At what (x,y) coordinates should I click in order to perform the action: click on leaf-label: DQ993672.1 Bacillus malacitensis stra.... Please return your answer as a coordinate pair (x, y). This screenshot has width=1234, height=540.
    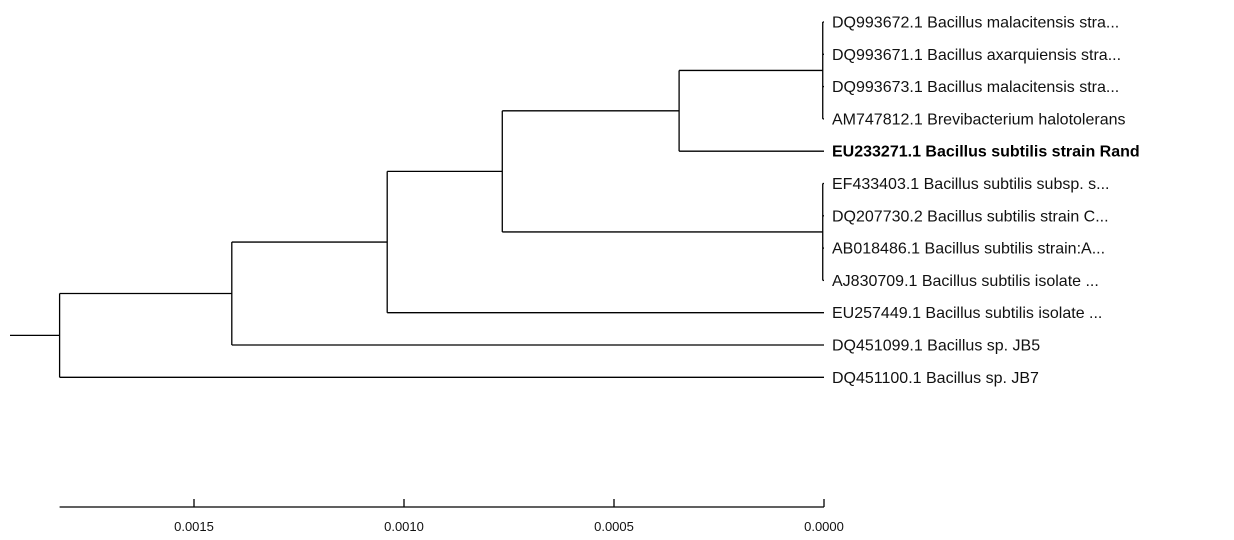
    Looking at the image, I should click on (975, 23).